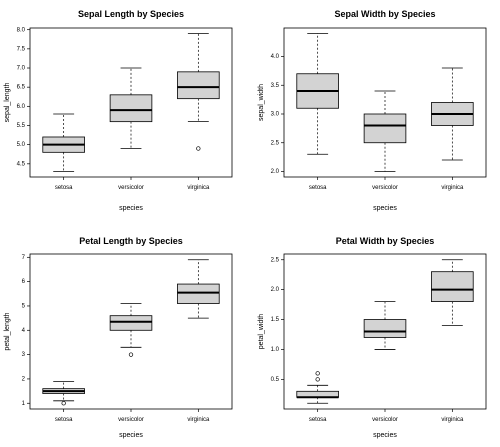  I want to click on y-tick-label: 4.5, so click(21, 164).